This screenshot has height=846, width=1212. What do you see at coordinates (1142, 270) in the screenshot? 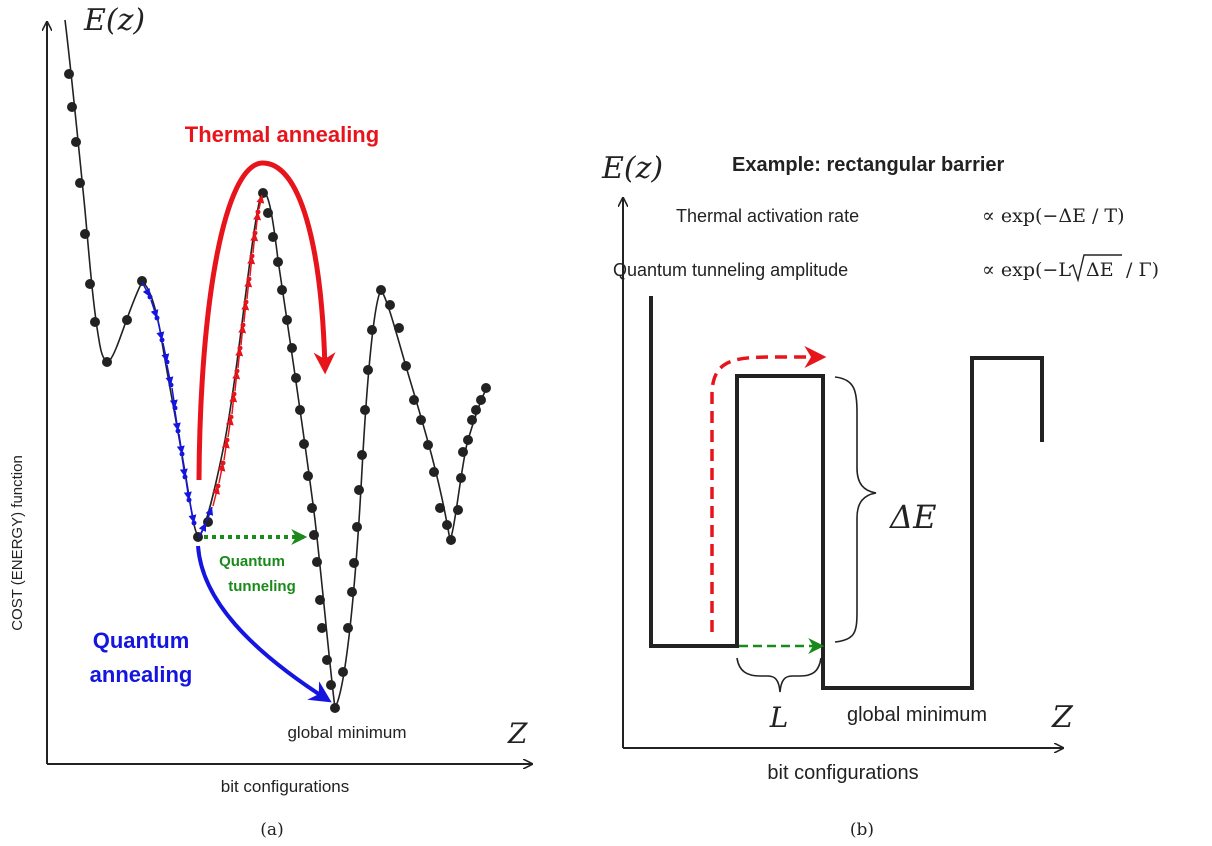
I see `tunneling-formula-suffix: / Γ)` at bounding box center [1142, 270].